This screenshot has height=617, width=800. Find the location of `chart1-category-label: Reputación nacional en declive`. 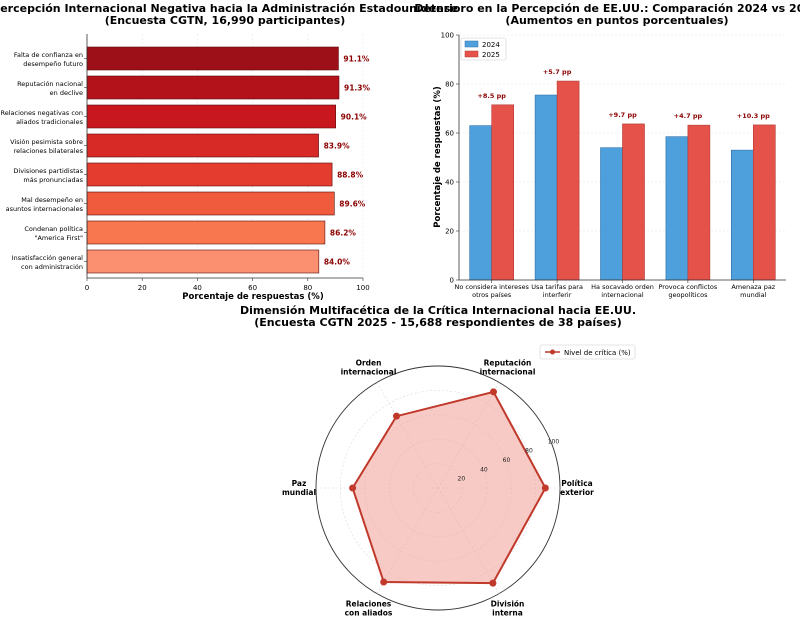

chart1-category-label: Reputación nacional en declive is located at coordinates (50, 88).